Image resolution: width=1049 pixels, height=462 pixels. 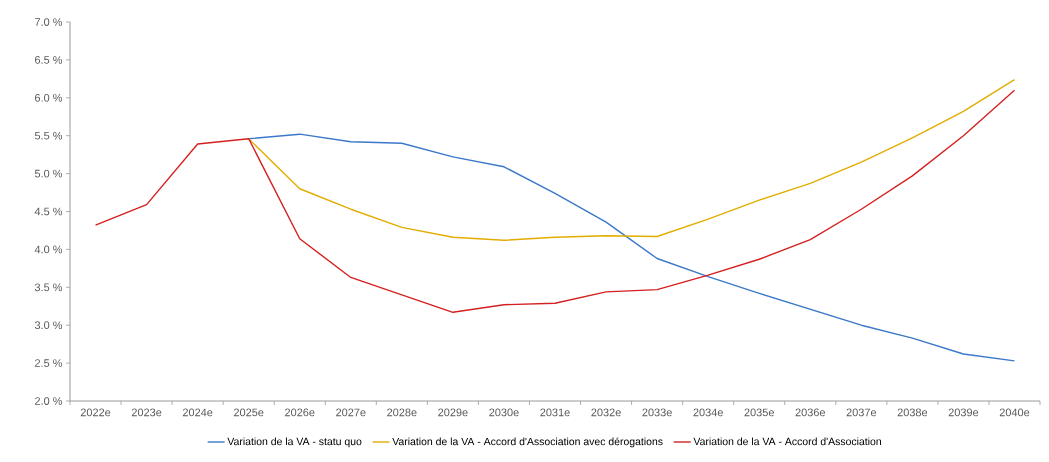 I want to click on legend-label: Variation de la VA - statu quo, so click(x=294, y=442).